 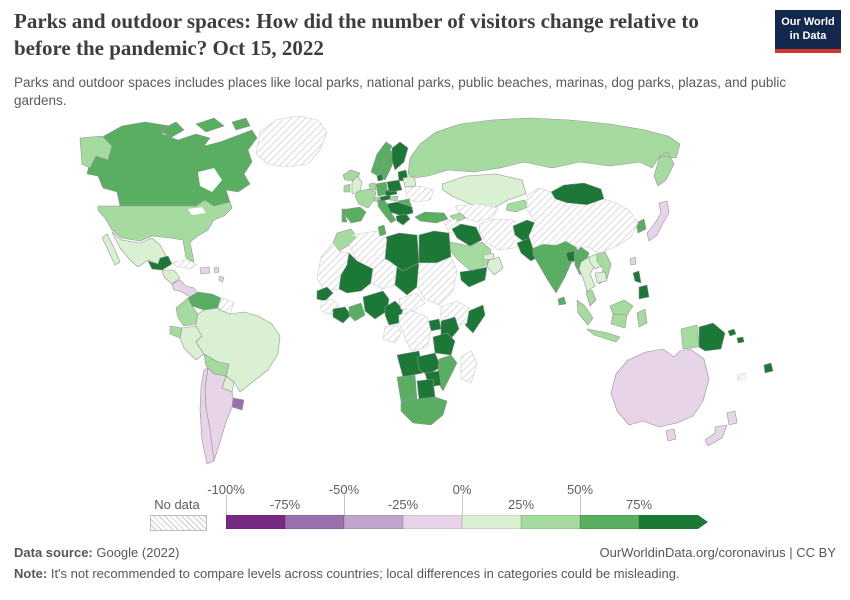 I want to click on map-region-alaska, so click(x=96, y=152).